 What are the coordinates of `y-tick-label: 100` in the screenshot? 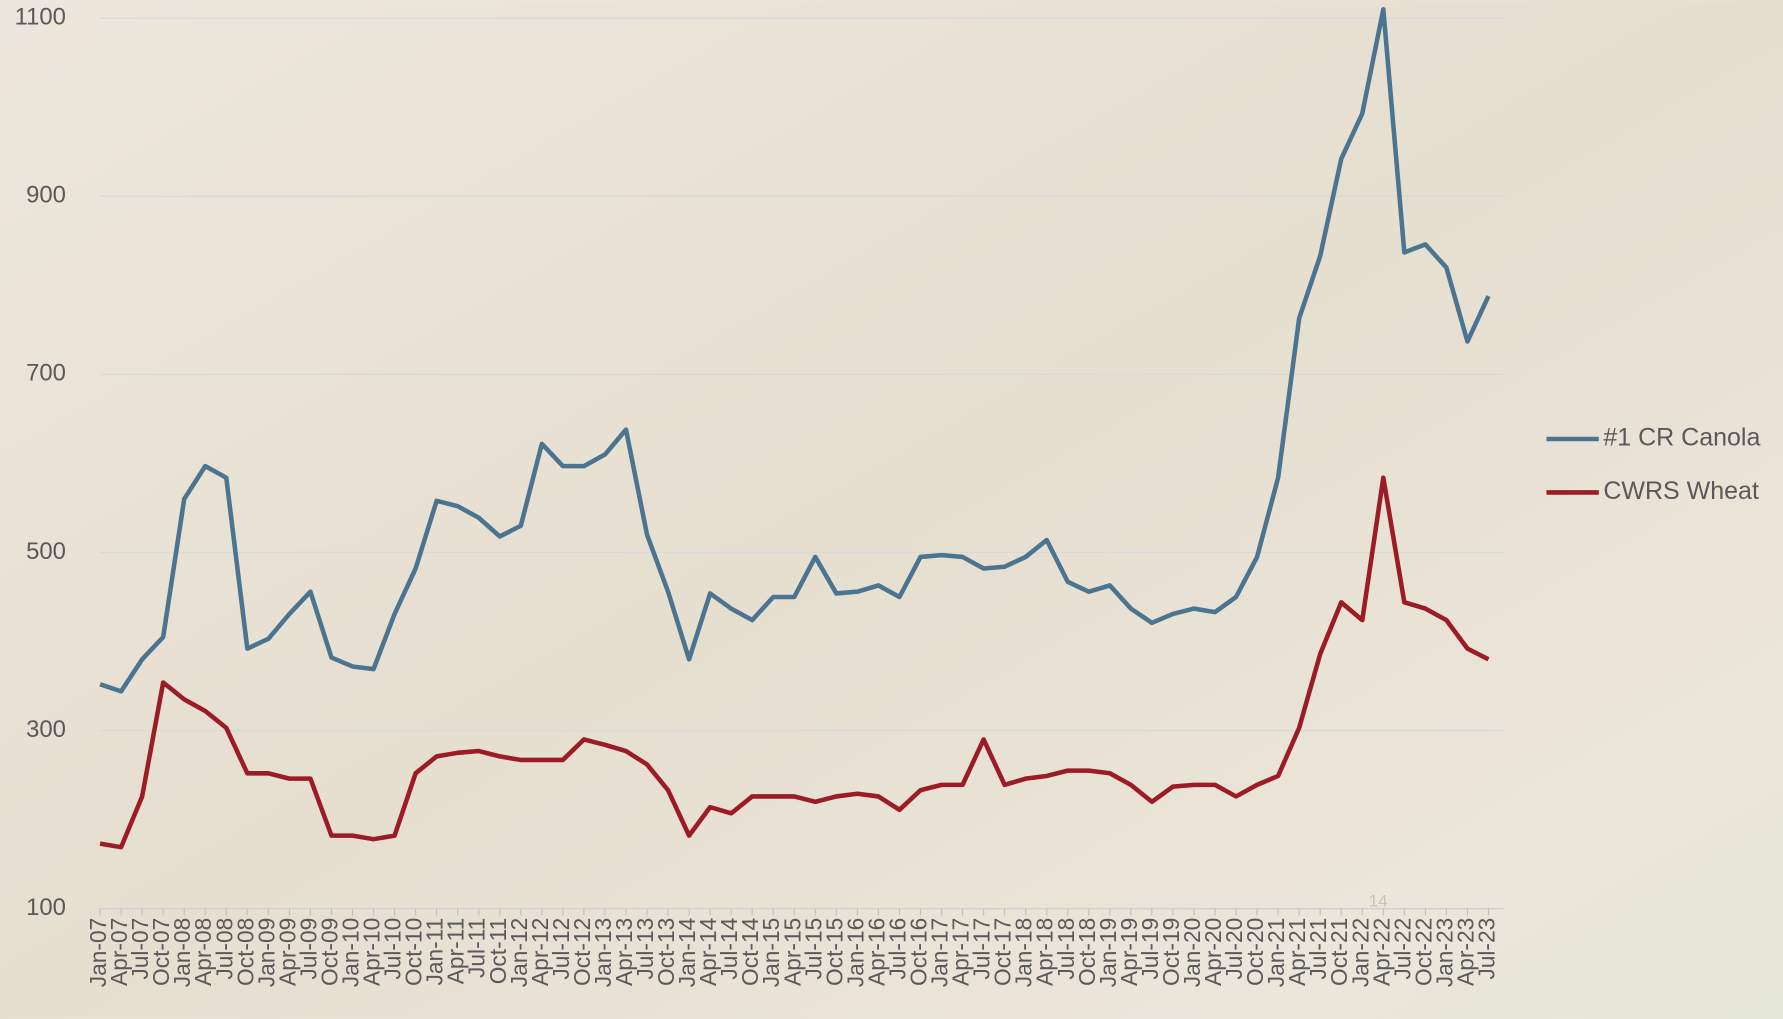 It's located at (46, 907).